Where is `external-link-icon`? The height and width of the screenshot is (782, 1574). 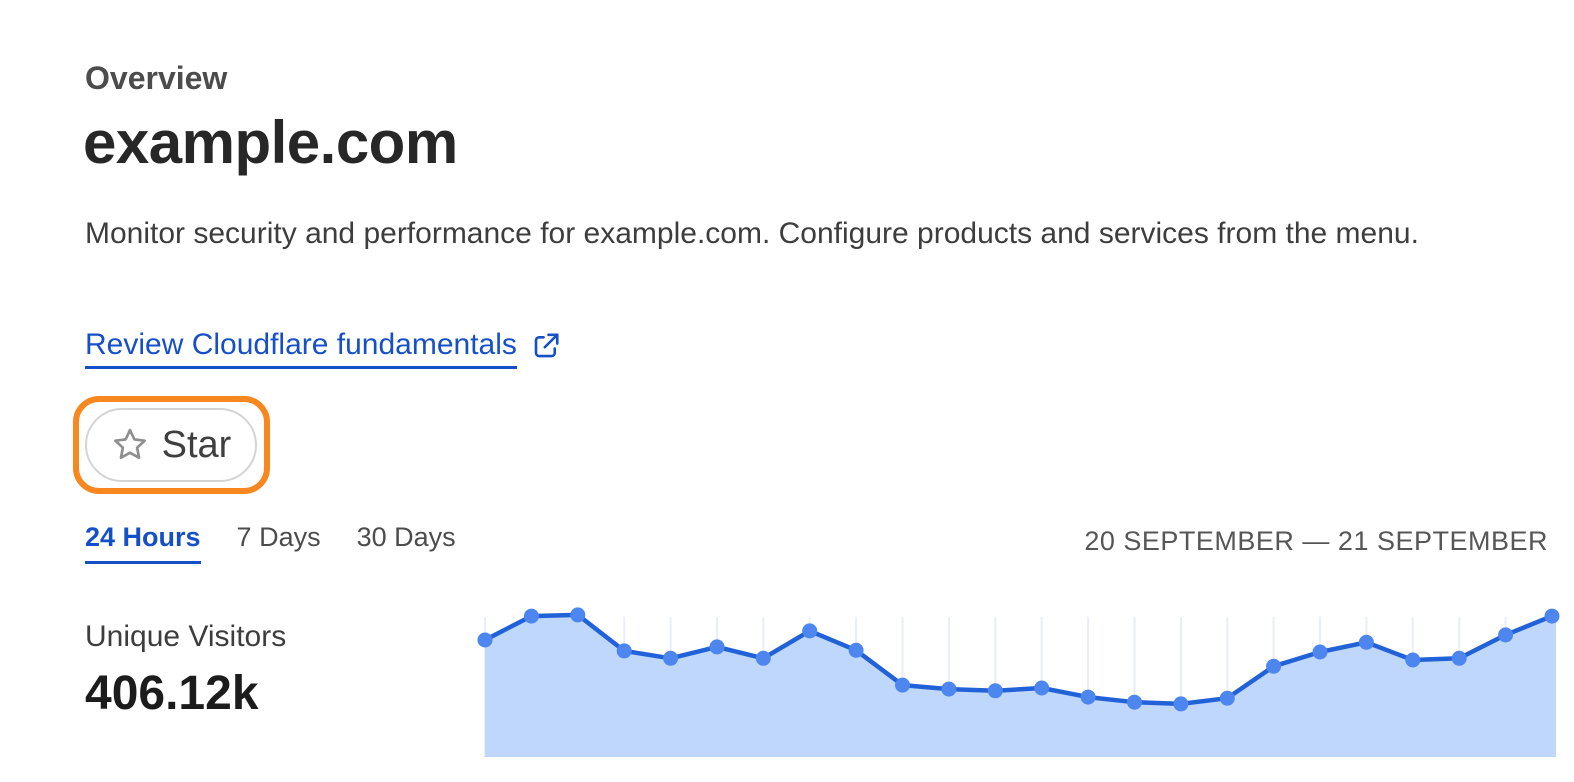 external-link-icon is located at coordinates (546, 344).